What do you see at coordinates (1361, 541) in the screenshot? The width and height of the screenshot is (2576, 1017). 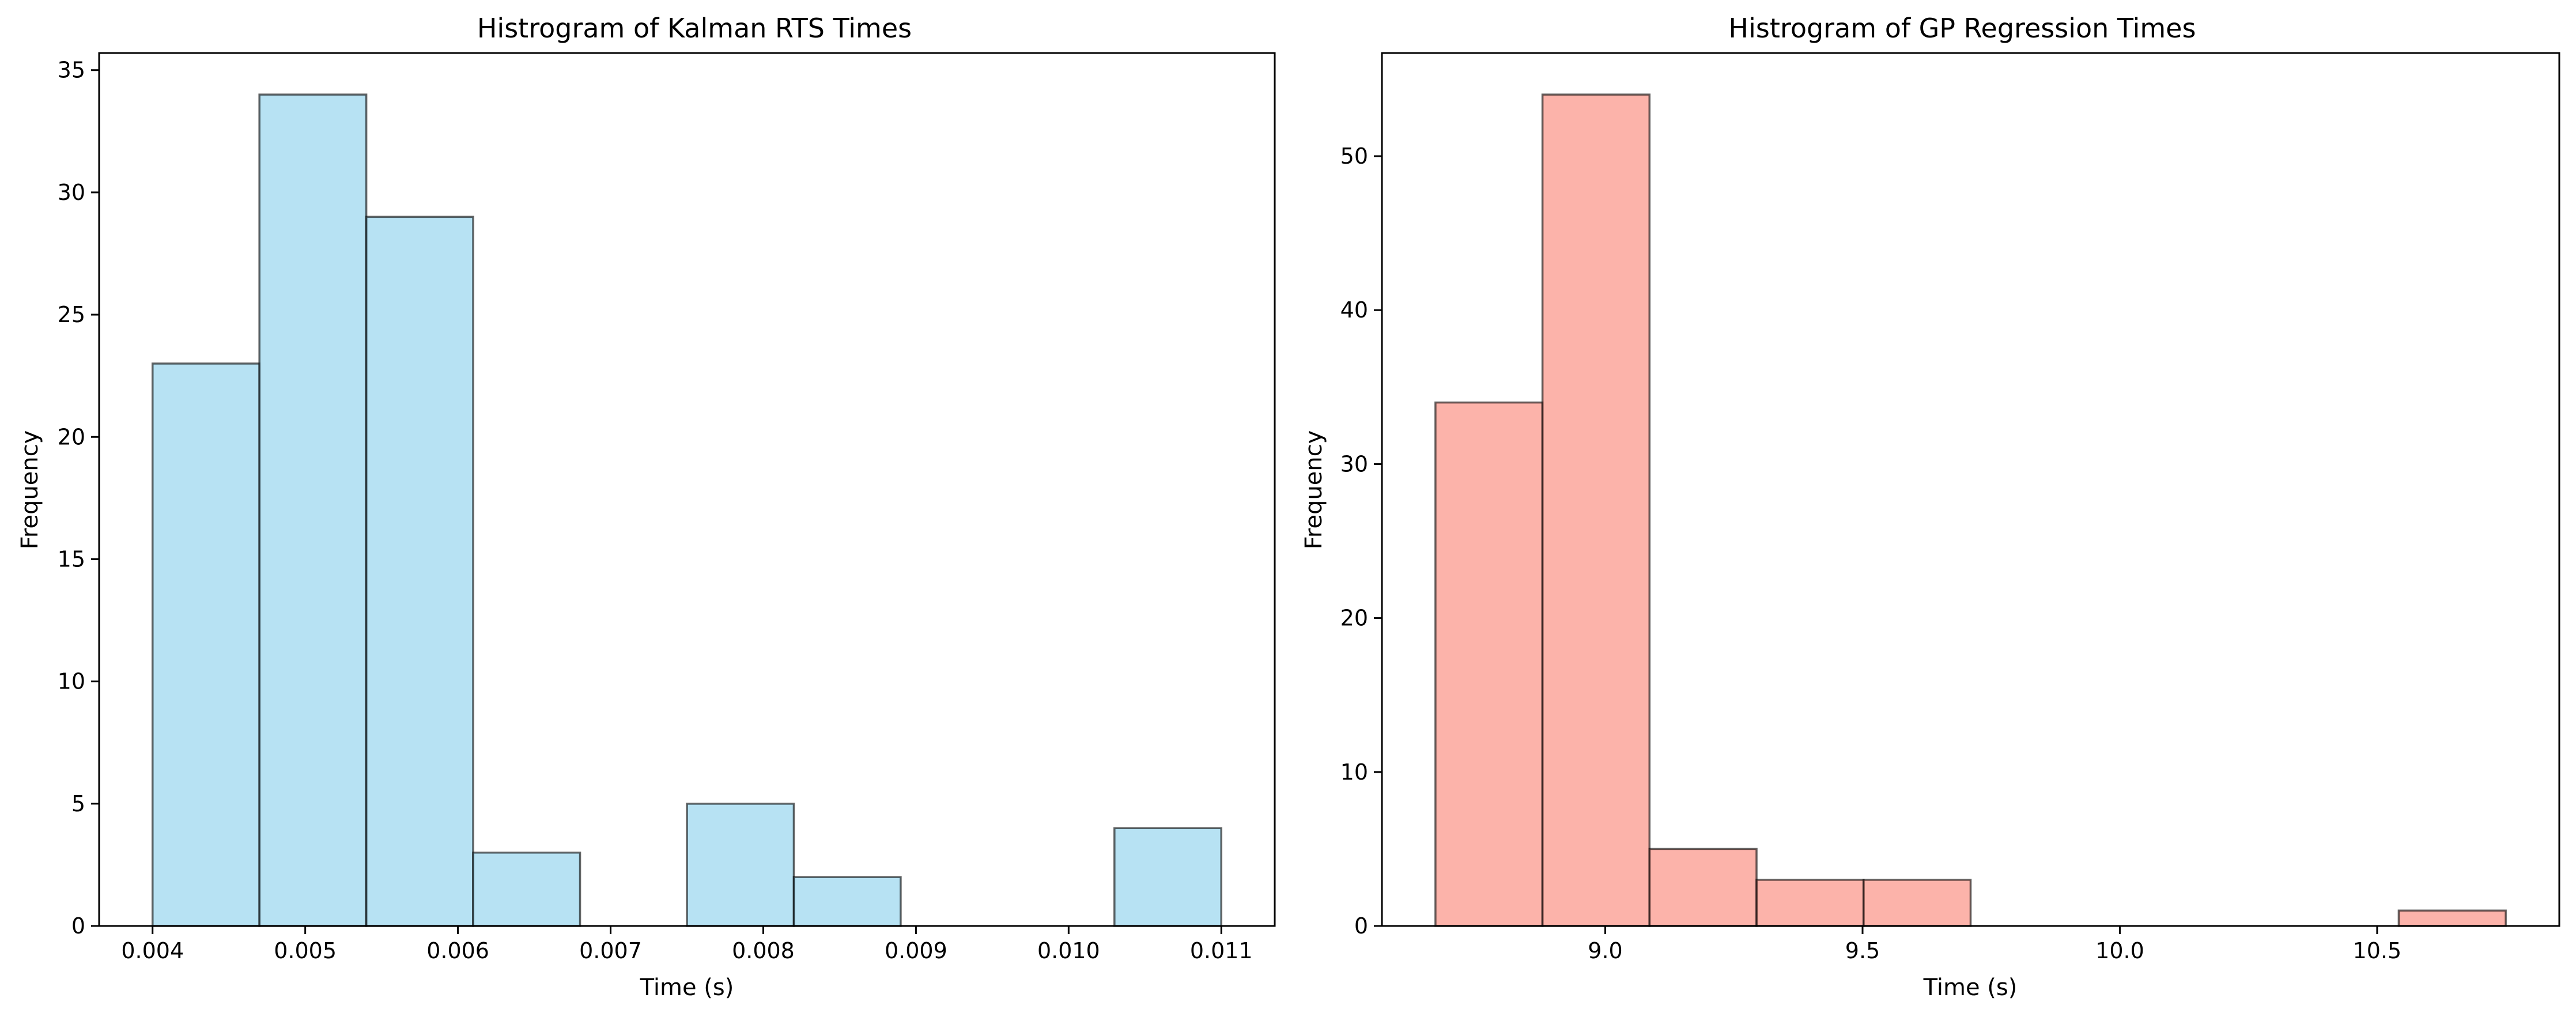 I see `y-axis-ticks: 0 10 20 30 40 50` at bounding box center [1361, 541].